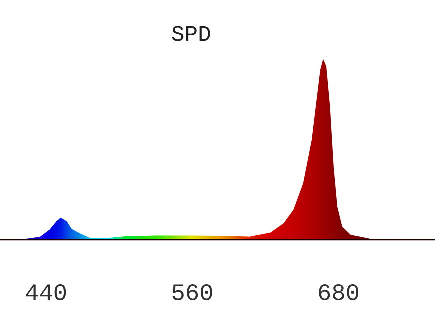  Describe the element at coordinates (192, 292) in the screenshot. I see `x-tick-label: 560` at that location.